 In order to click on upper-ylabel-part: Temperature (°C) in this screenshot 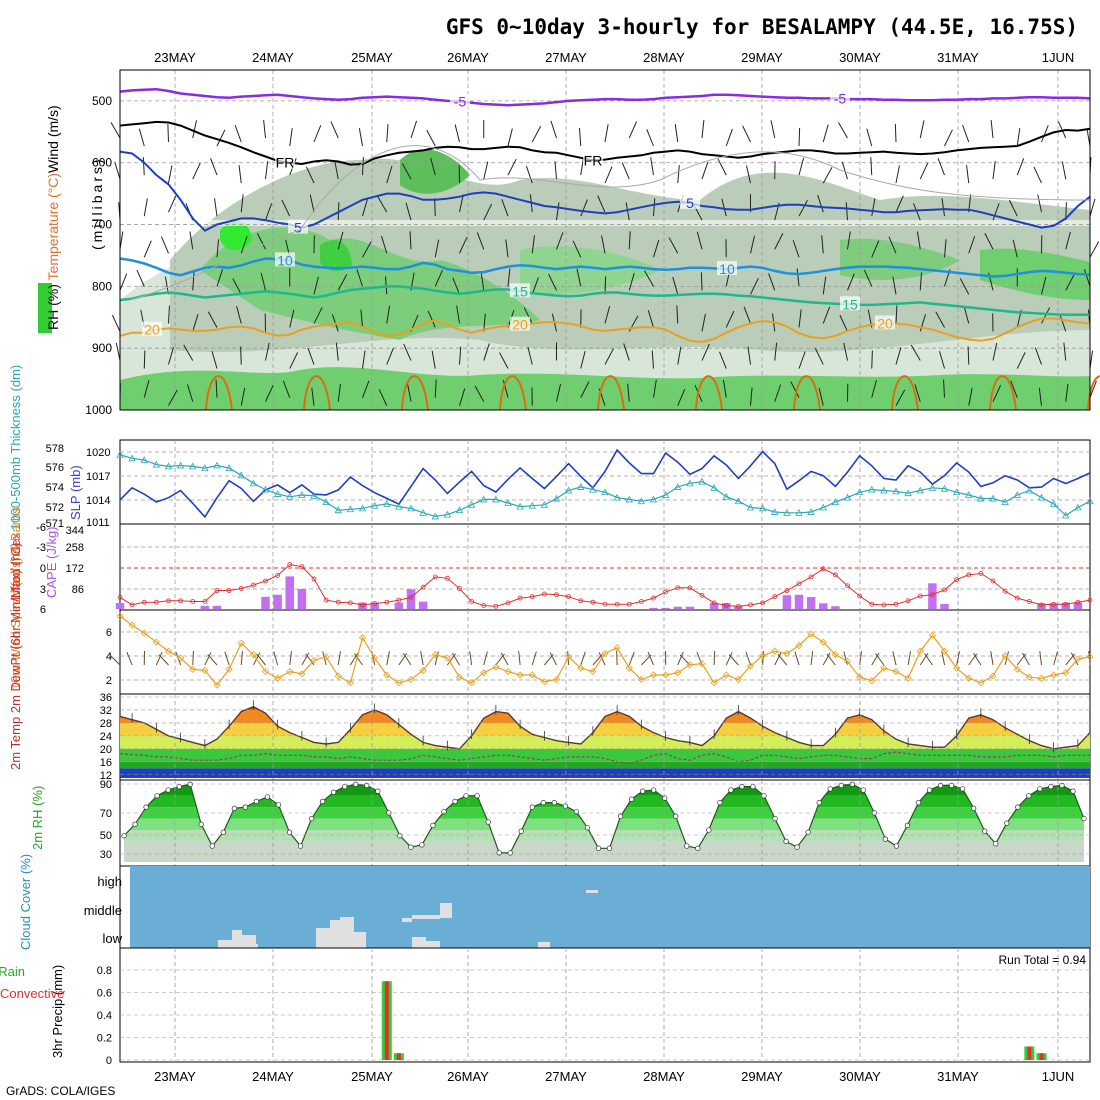, I will do `click(53, 228)`.